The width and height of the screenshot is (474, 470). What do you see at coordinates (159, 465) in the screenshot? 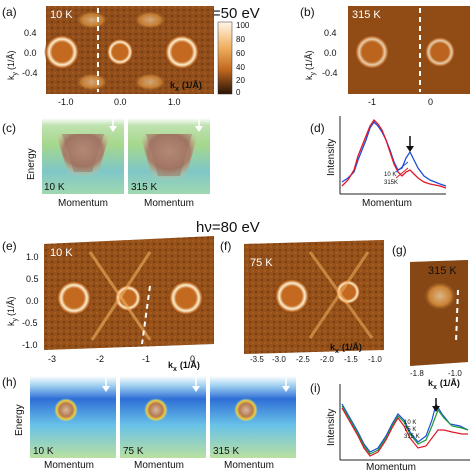
I see `panel-h-xlabel-1: Momentum` at bounding box center [159, 465].